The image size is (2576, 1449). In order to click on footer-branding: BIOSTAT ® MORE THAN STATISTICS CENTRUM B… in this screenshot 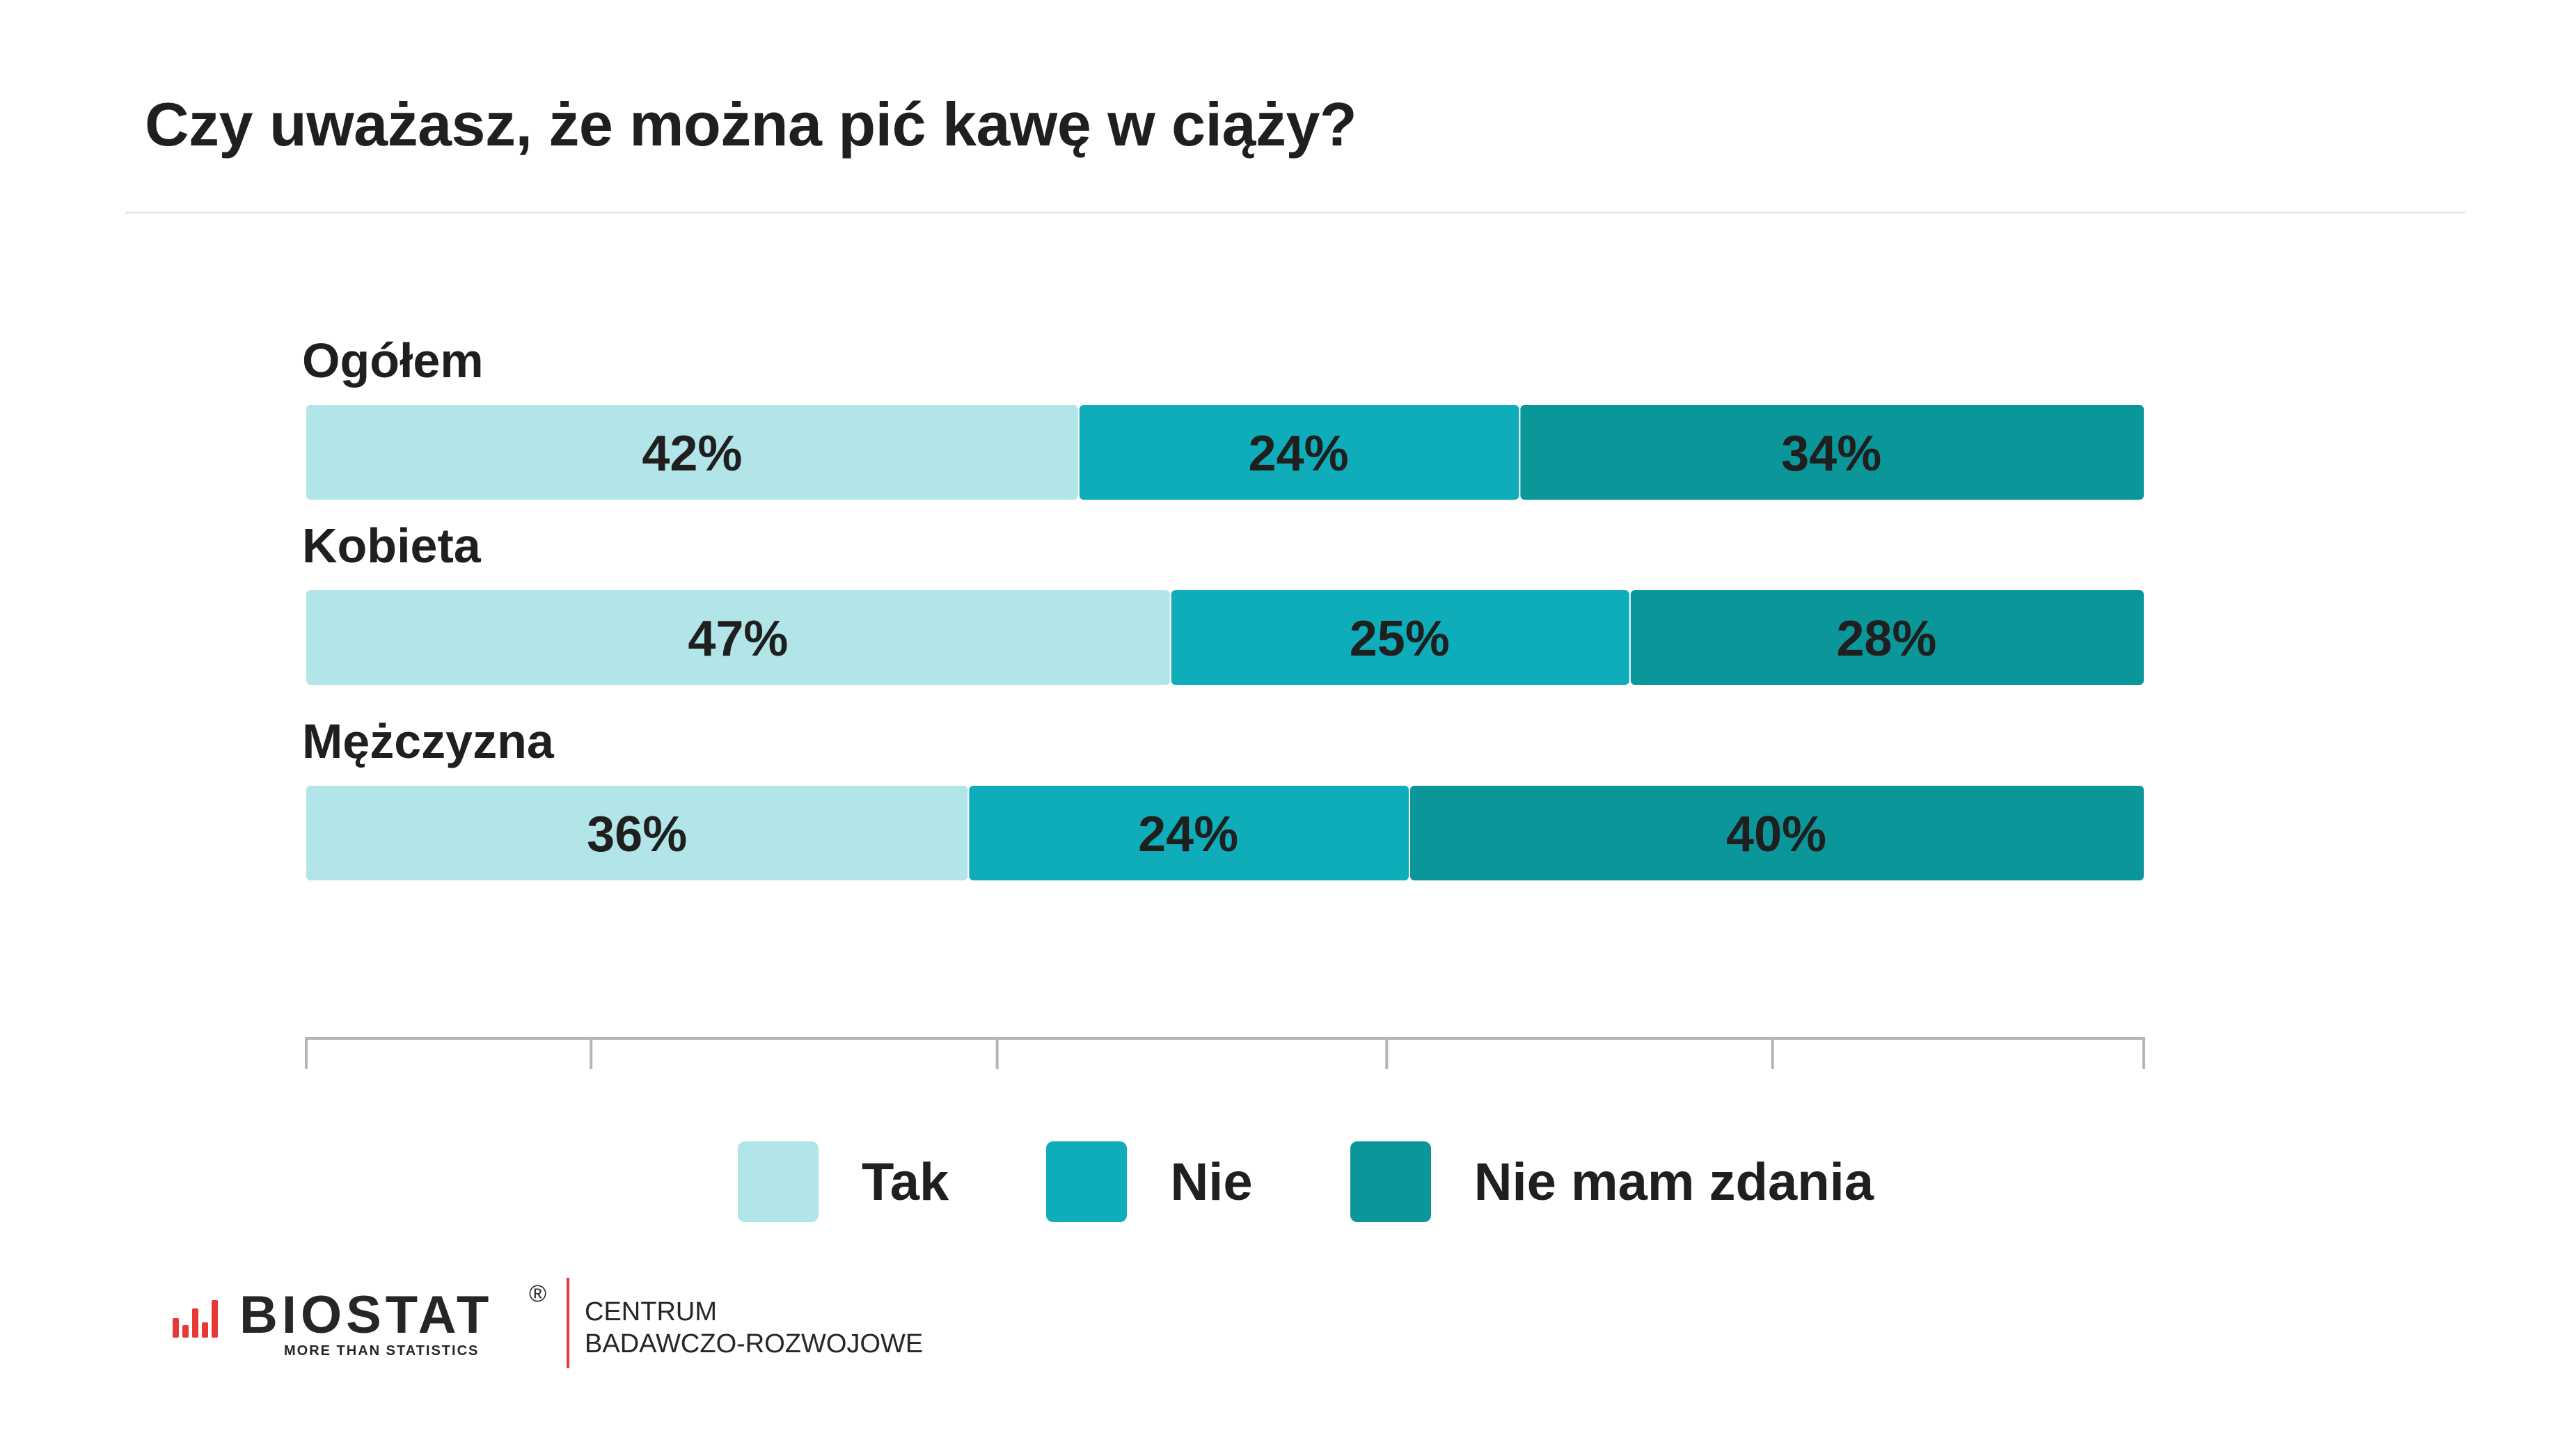, I will do `click(588, 1323)`.